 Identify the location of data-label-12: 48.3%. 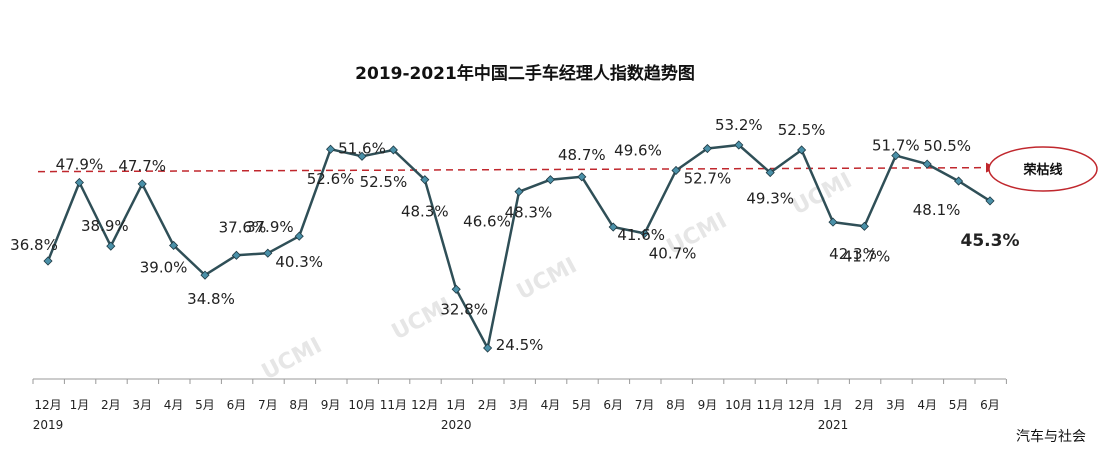
(425, 212).